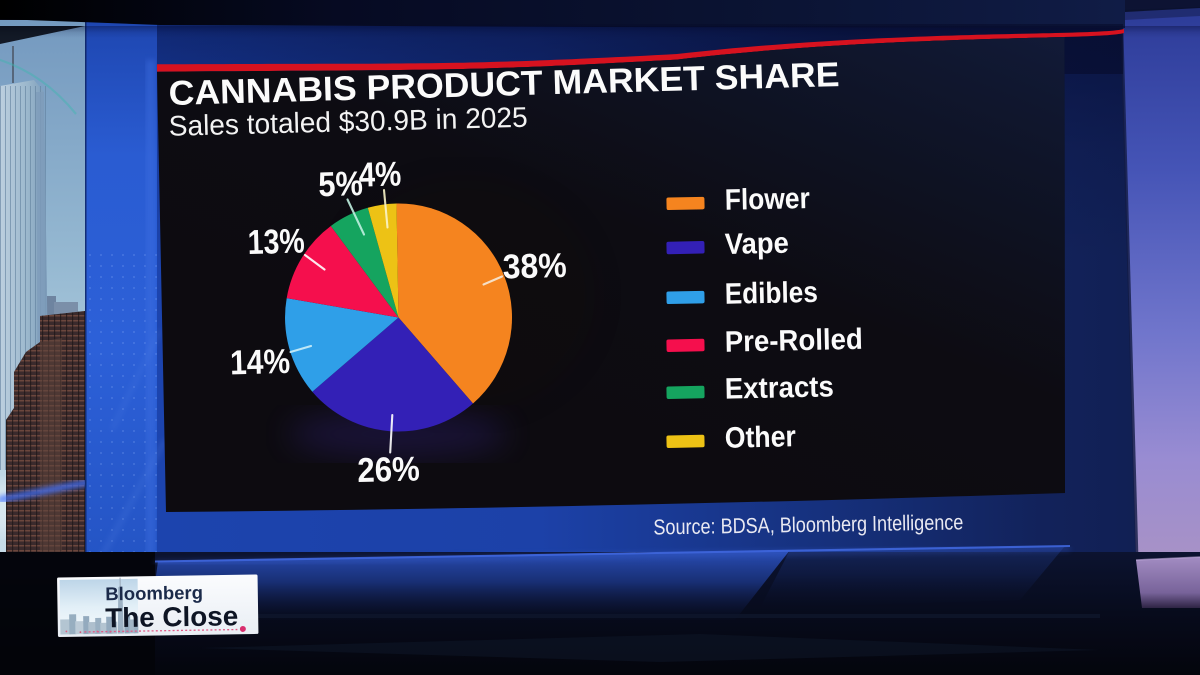  What do you see at coordinates (276, 242) in the screenshot?
I see `svg-text: 13%` at bounding box center [276, 242].